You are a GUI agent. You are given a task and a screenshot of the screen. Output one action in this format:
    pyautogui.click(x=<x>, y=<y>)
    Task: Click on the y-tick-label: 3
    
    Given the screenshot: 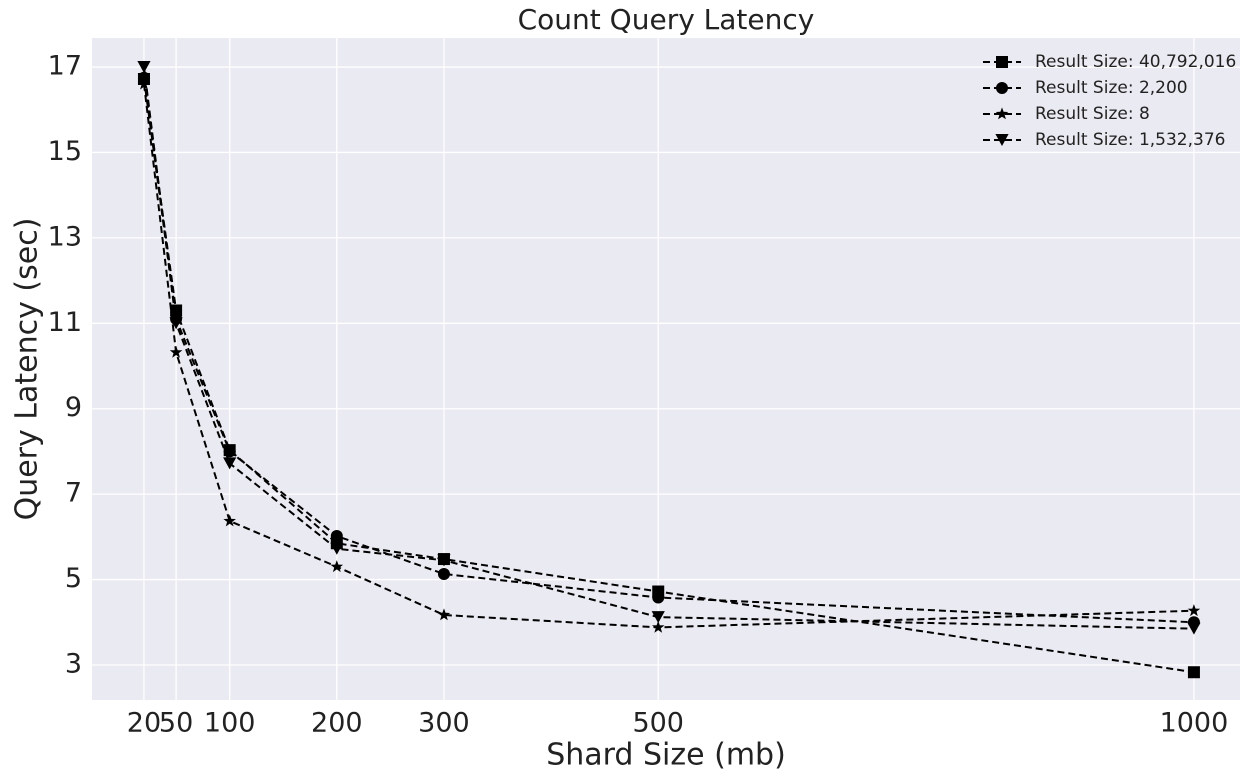 What is the action you would take?
    pyautogui.click(x=73, y=663)
    